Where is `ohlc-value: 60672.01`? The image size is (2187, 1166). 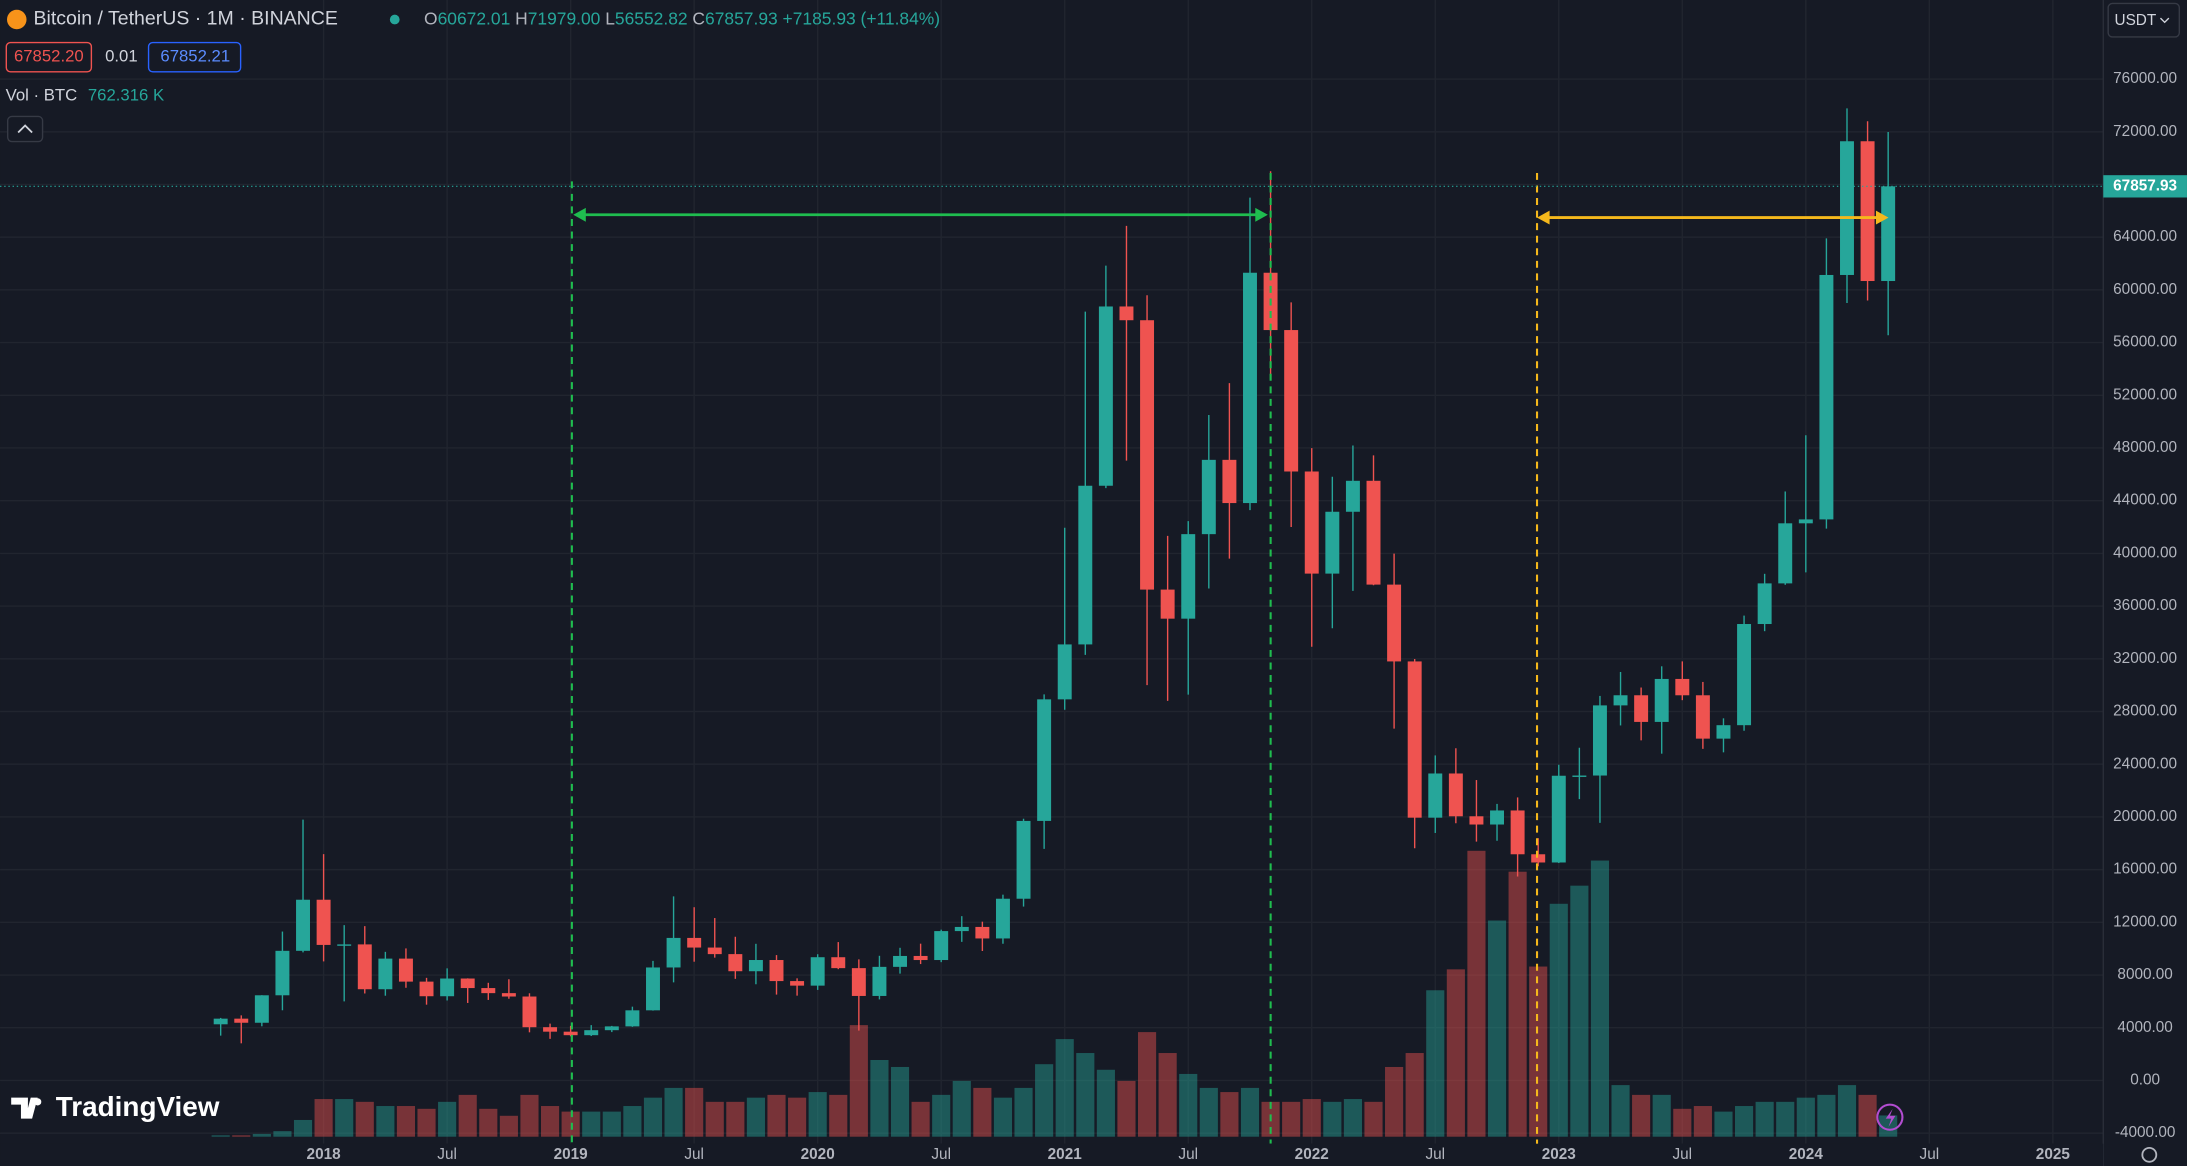
ohlc-value: 60672.01 is located at coordinates (474, 18).